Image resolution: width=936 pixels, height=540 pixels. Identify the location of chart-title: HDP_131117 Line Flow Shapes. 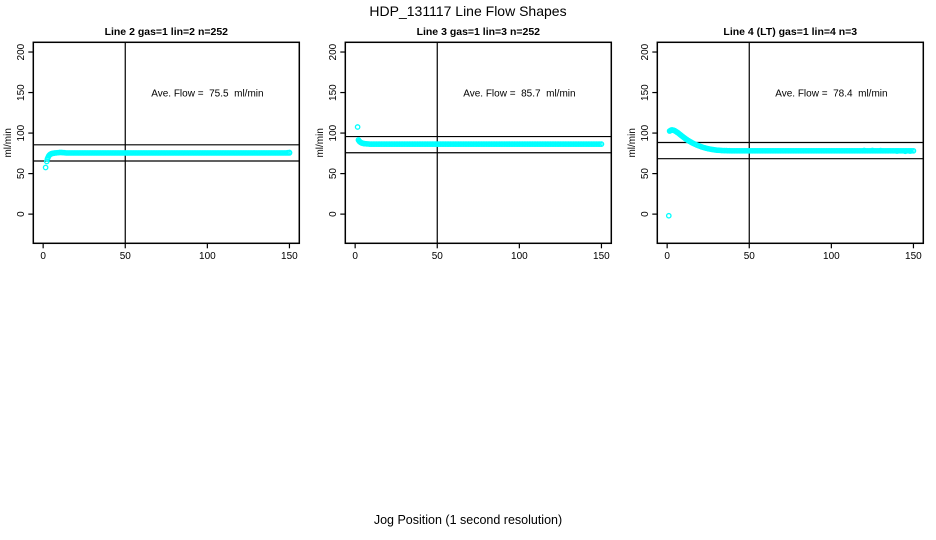
(468, 11).